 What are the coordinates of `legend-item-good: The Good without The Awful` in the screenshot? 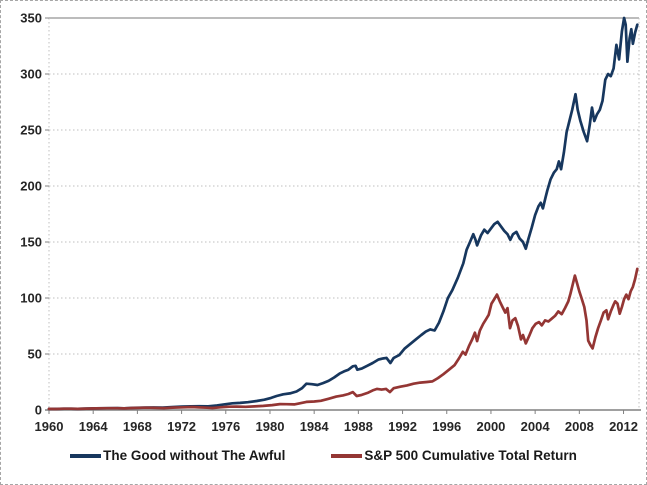 It's located at (177, 455).